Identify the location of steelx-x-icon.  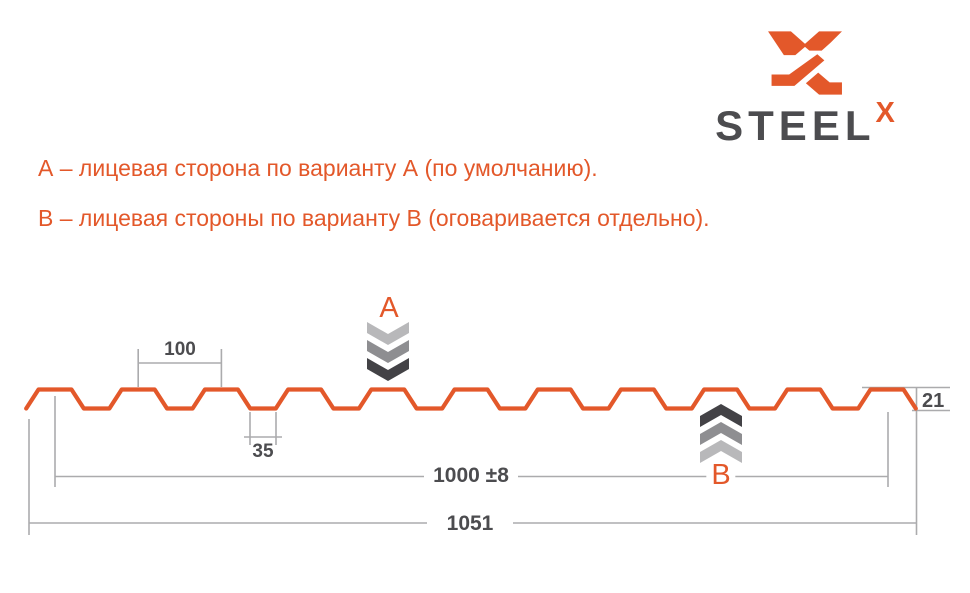
(805, 63).